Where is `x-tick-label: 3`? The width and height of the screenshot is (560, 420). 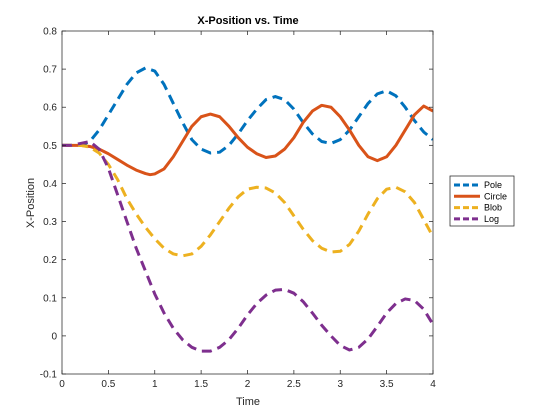 x-tick-label: 3 is located at coordinates (340, 384).